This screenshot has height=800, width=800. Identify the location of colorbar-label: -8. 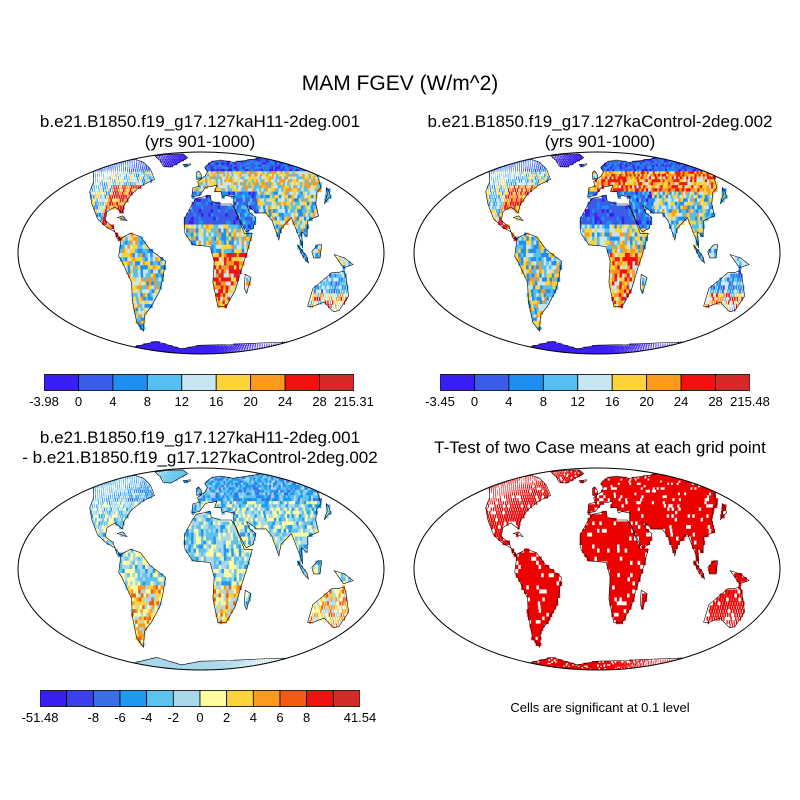
(93, 717).